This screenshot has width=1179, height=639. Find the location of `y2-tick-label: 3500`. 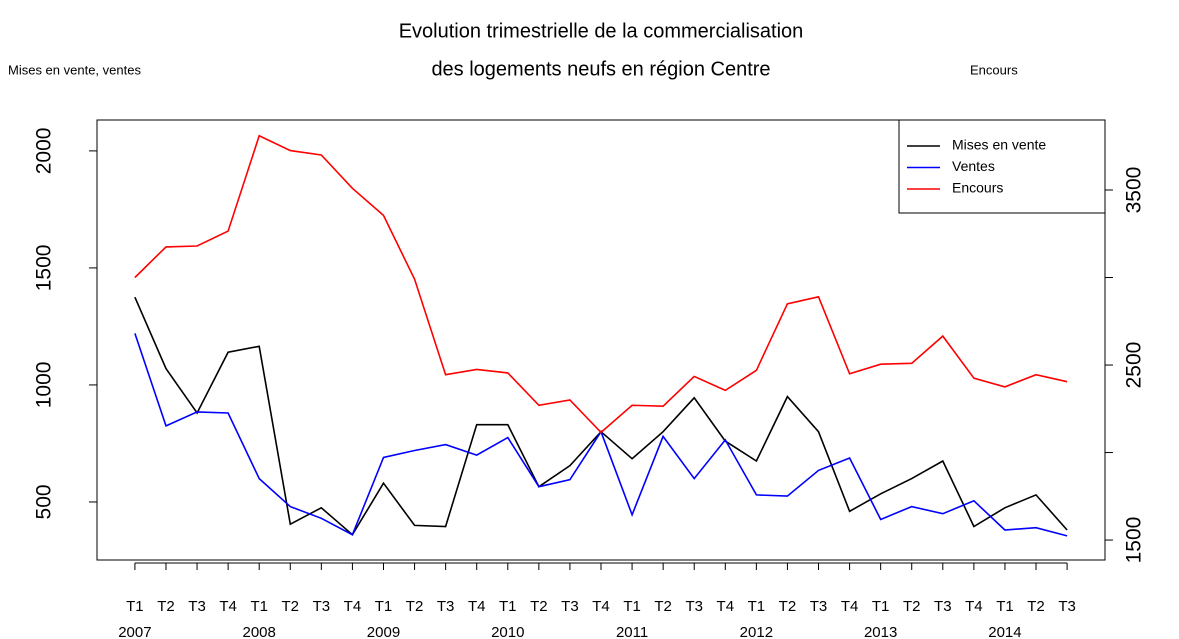

y2-tick-label: 3500 is located at coordinates (1134, 190).